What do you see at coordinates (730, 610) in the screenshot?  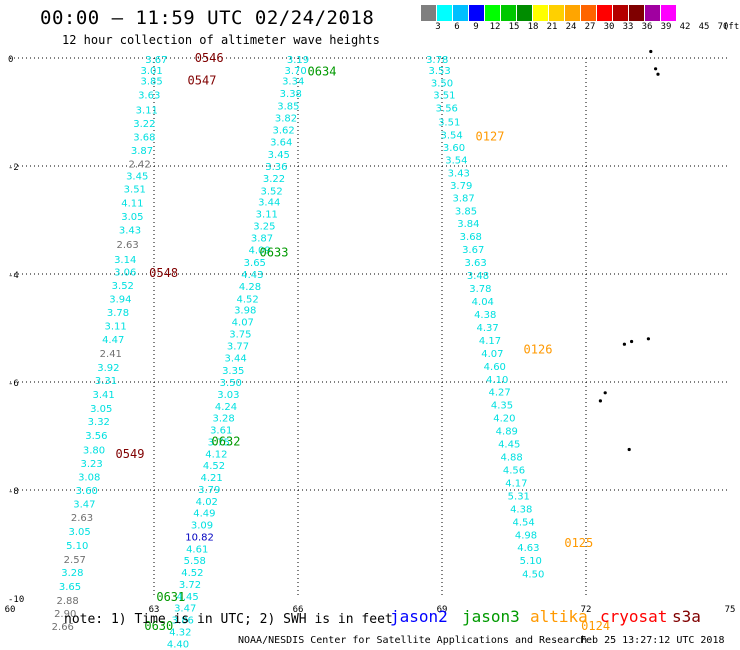 I see `lon-tick-label: 75` at bounding box center [730, 610].